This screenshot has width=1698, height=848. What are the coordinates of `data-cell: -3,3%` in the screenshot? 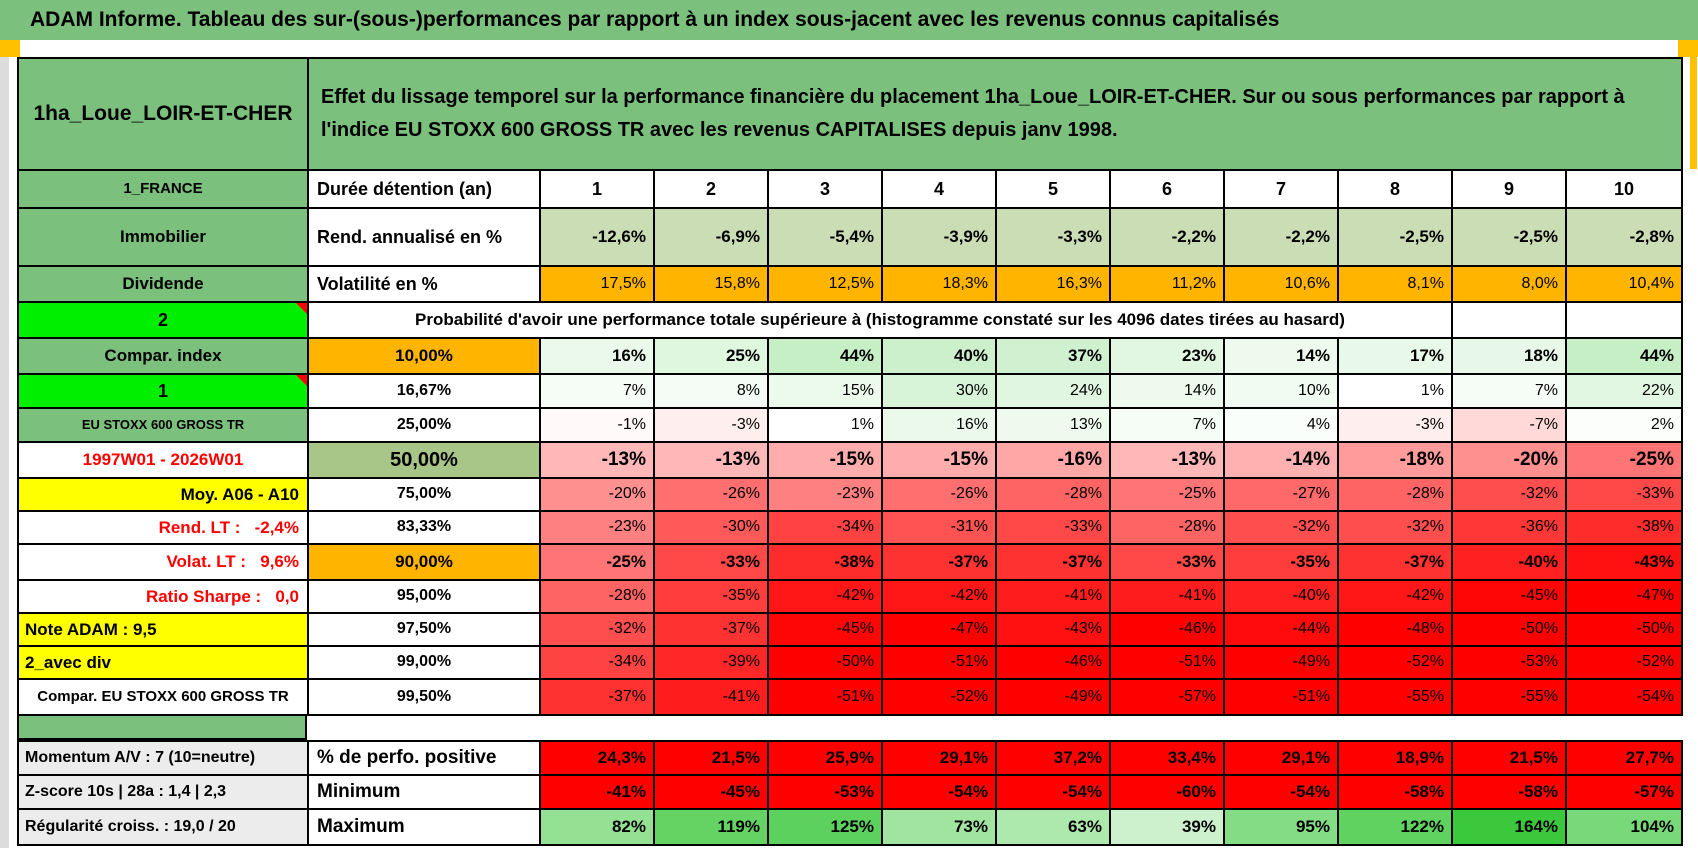 It's located at (1054, 238).